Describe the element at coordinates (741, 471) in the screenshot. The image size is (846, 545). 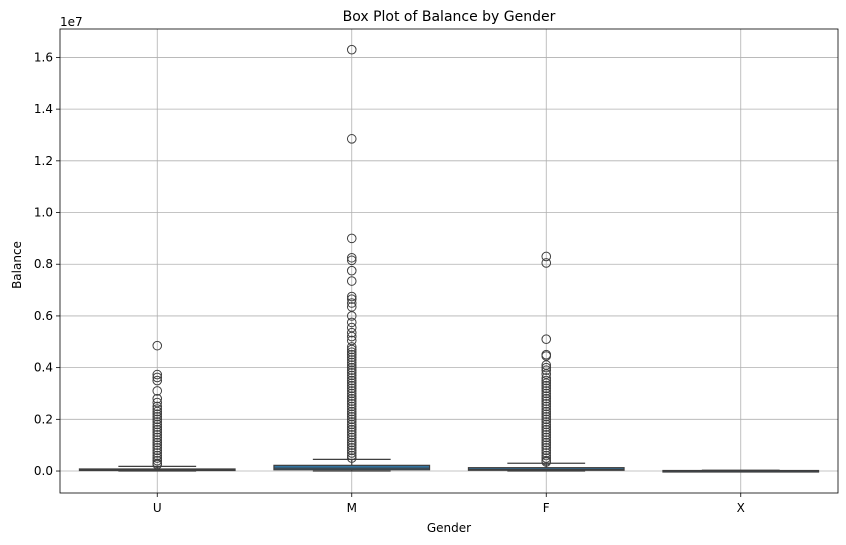
I see `box-X` at that location.